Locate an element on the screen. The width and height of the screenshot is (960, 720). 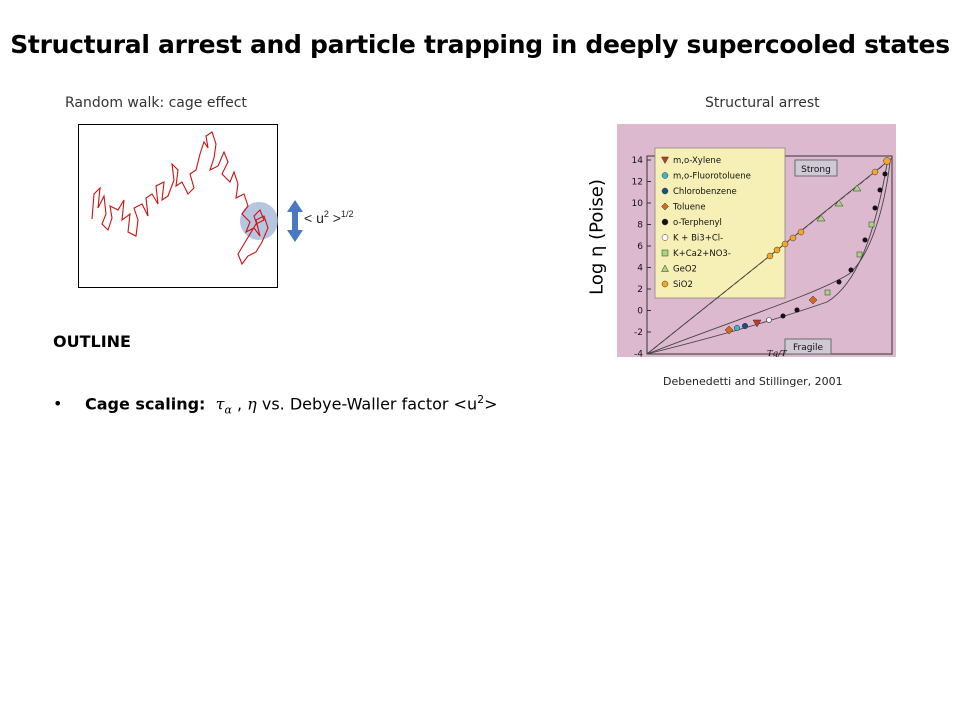
msd-label-sup: 2 is located at coordinates (326, 214).